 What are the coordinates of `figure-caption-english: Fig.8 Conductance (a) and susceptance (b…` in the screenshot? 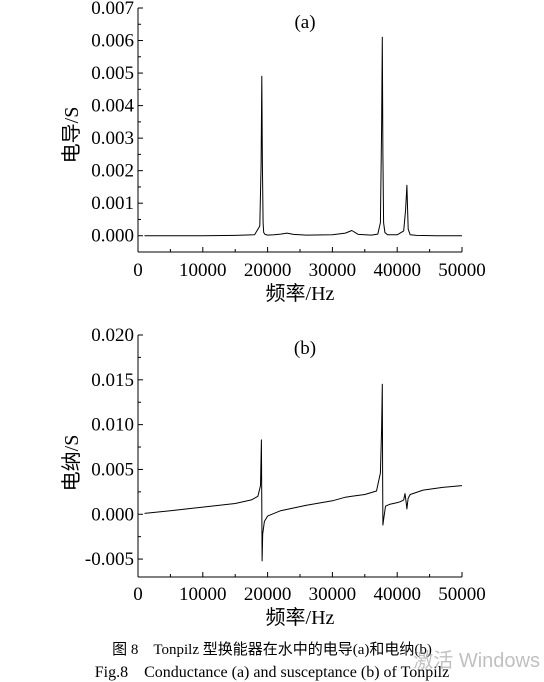 It's located at (272, 672).